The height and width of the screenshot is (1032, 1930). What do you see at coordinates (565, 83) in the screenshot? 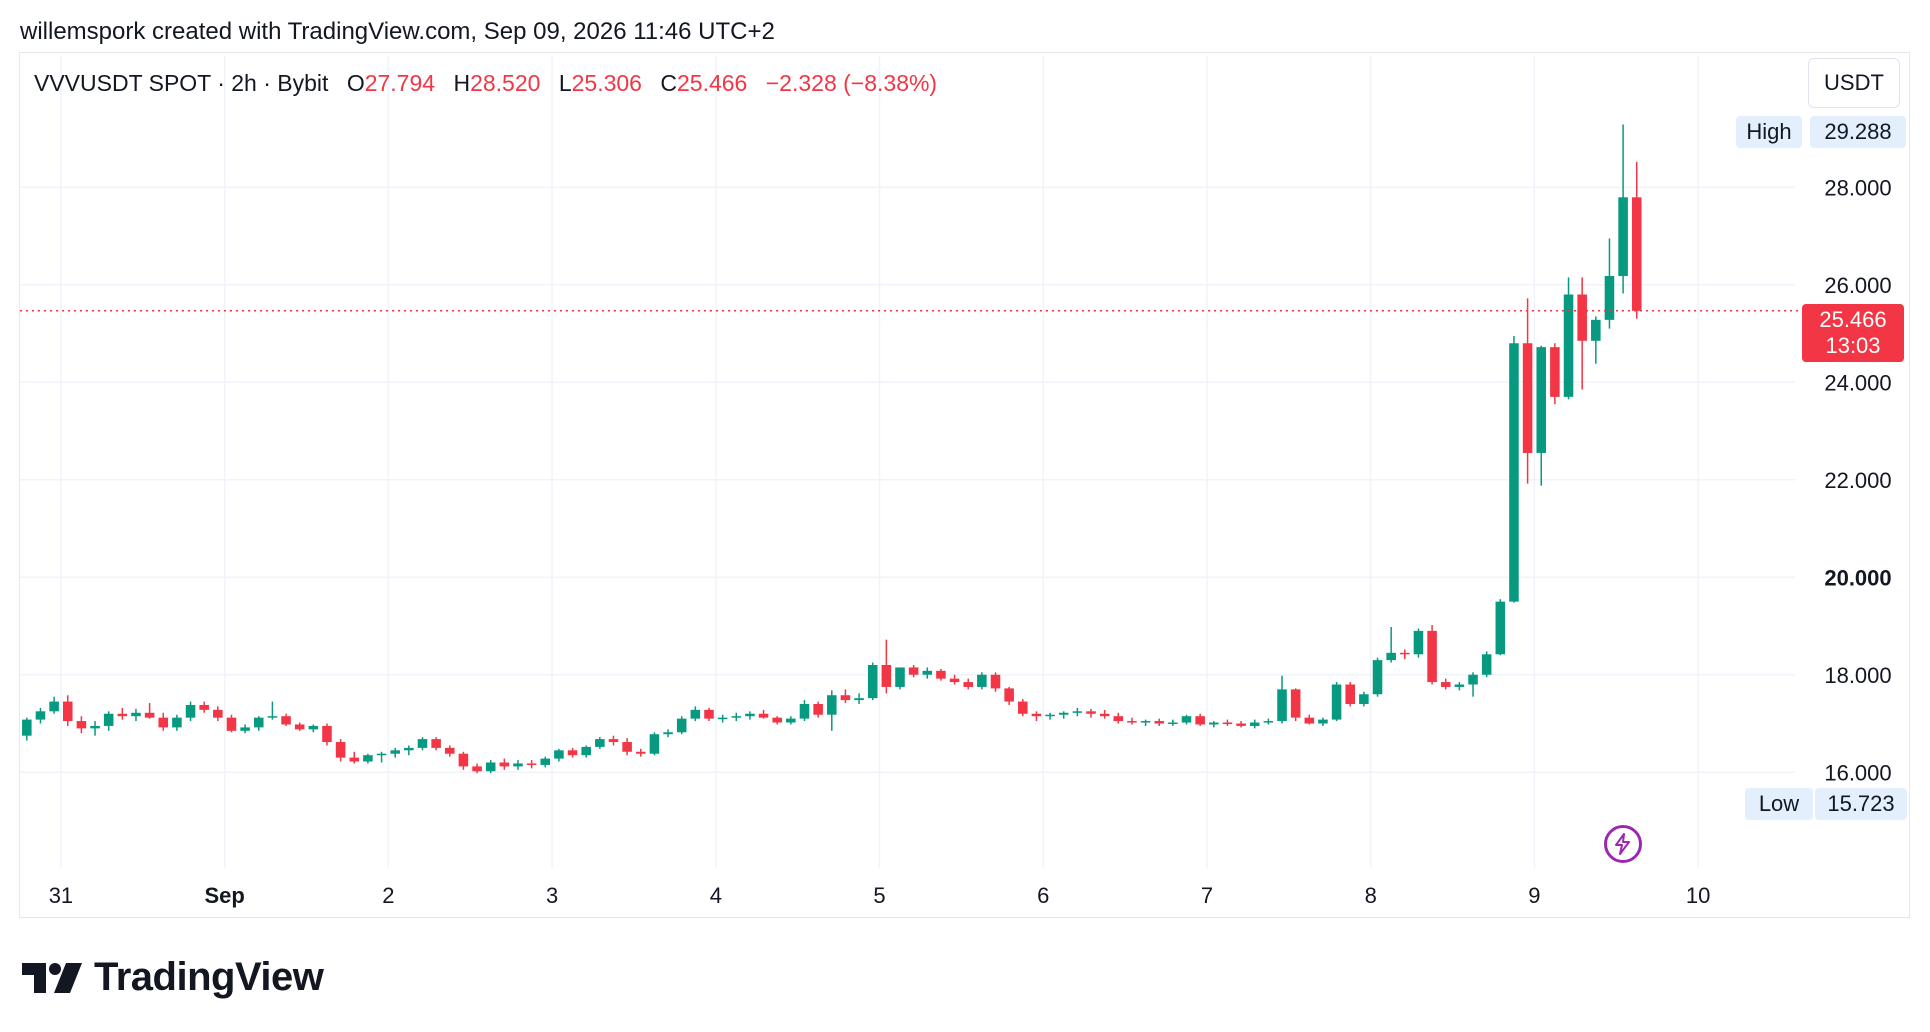
I see `low-label: L` at bounding box center [565, 83].